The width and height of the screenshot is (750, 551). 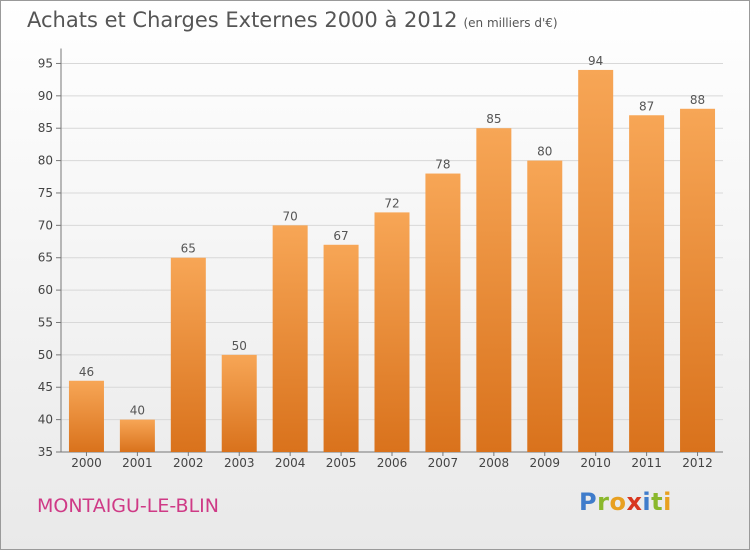 What do you see at coordinates (45, 322) in the screenshot?
I see `y-tick-label: 55` at bounding box center [45, 322].